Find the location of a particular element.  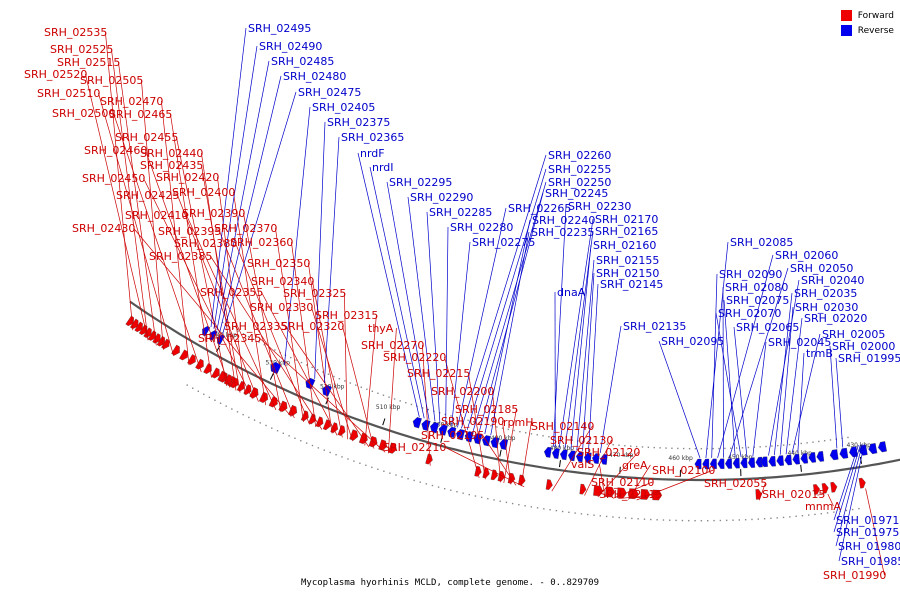

forward-gene-label: SRH_02360 is located at coordinates (261, 242).